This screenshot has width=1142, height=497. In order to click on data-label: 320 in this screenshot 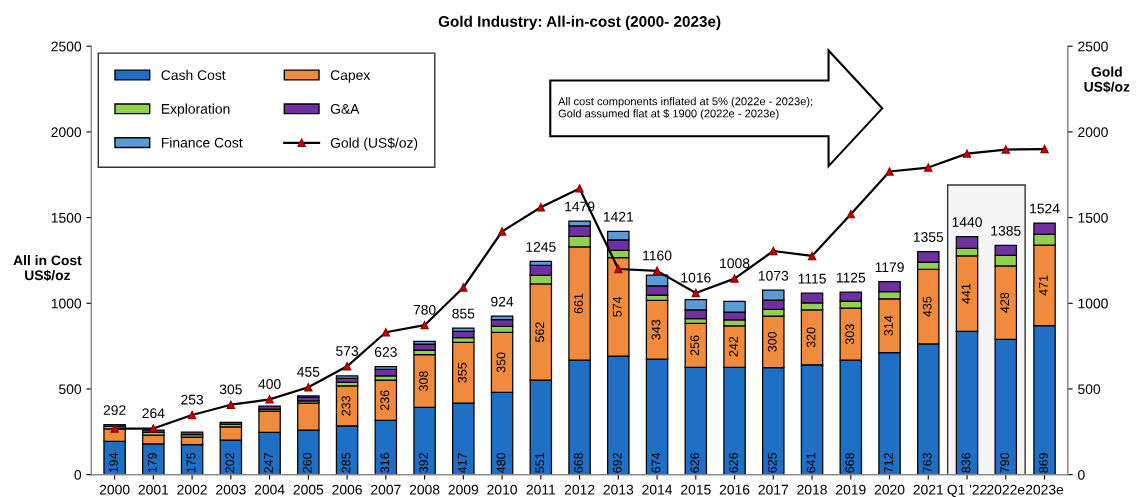, I will do `click(811, 337)`.